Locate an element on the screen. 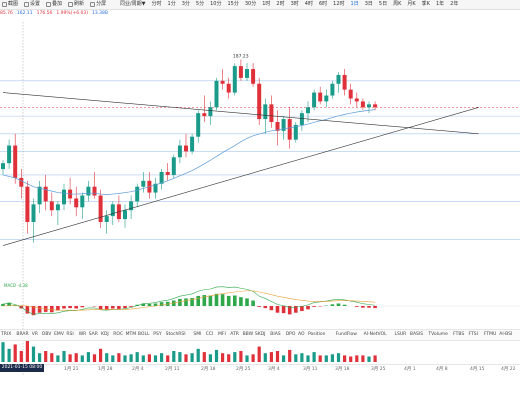 The image size is (520, 400). indicator-tab: DPO is located at coordinates (290, 334).